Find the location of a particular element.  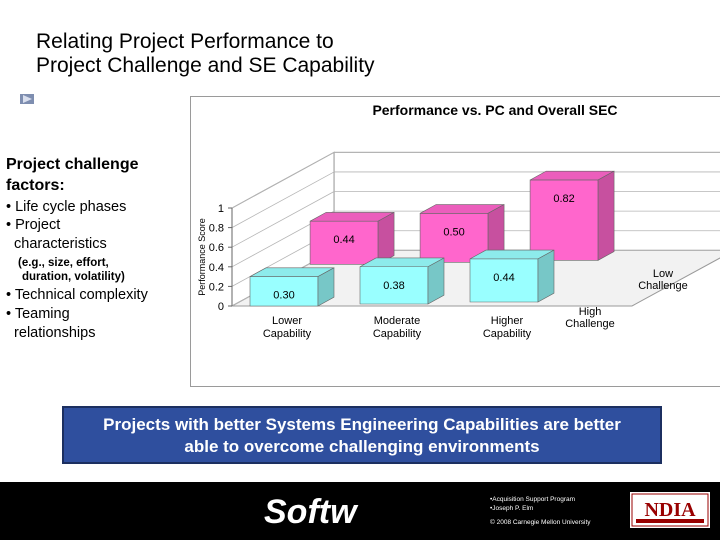

title-line-1: Relating Project Performance to is located at coordinates (185, 41).